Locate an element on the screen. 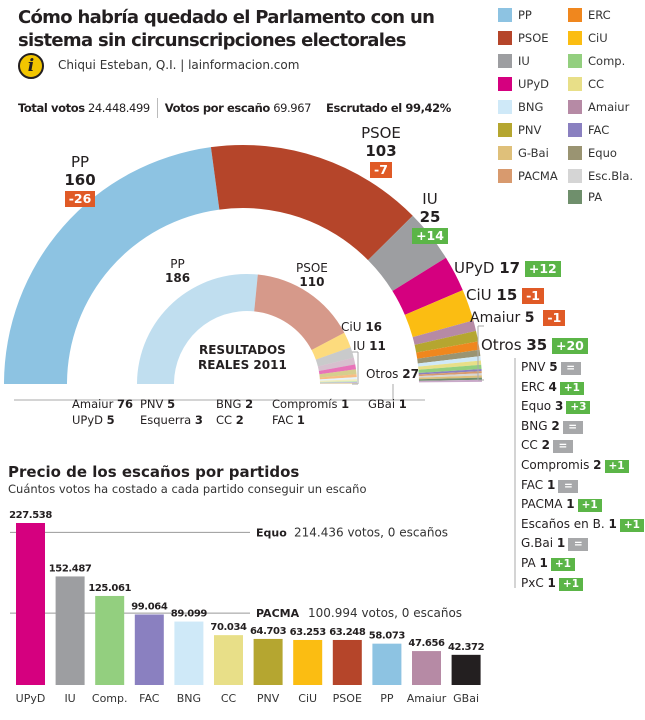 The width and height of the screenshot is (645, 720). outer-slice-amaiur is located at coordinates (444, 332).